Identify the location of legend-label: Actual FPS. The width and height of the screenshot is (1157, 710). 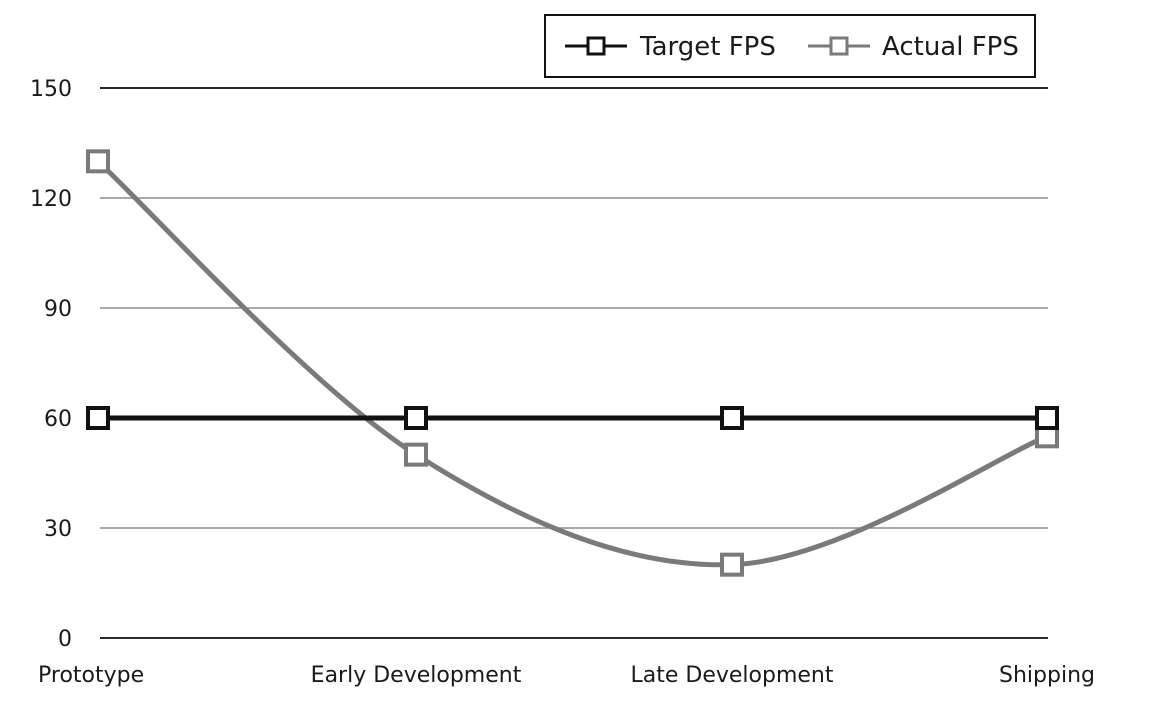
(950, 47).